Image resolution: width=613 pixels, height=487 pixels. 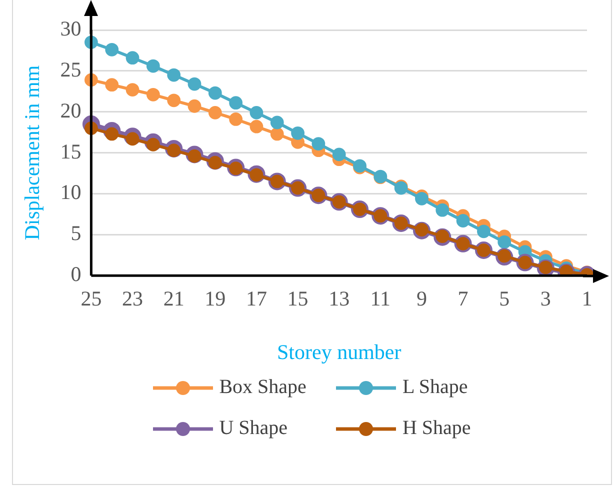 I want to click on x-tick-label: 5, so click(x=504, y=298).